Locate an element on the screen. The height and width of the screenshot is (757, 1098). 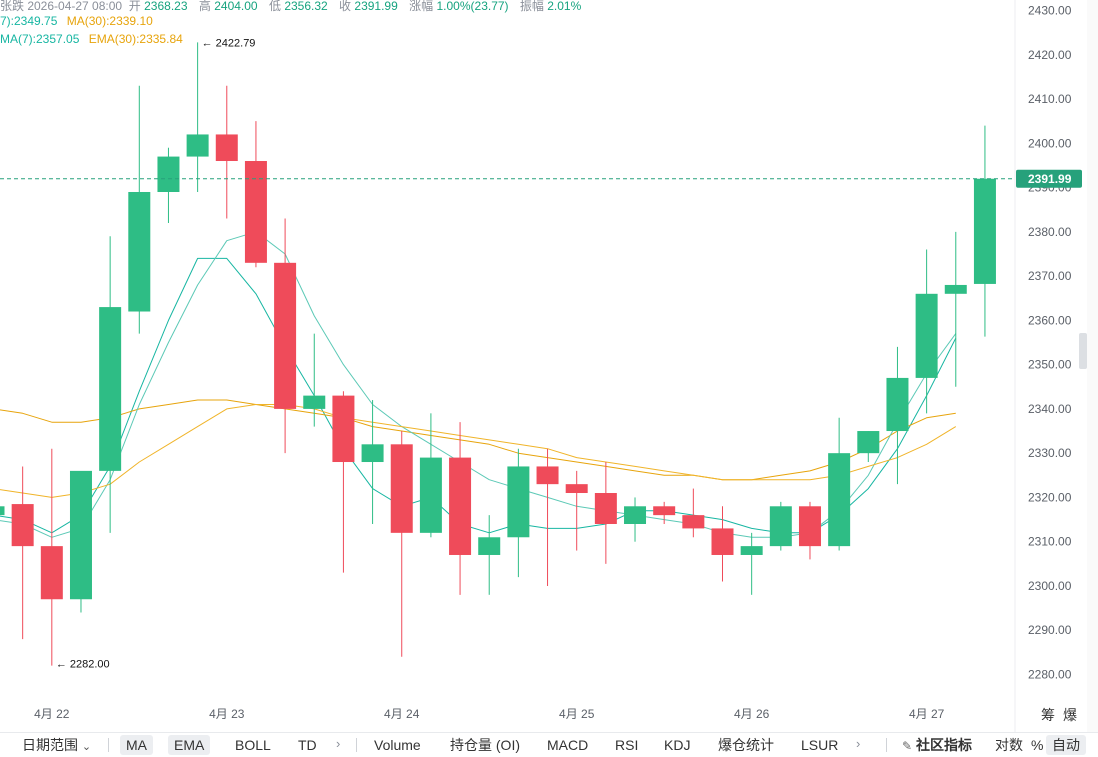
ma-toggle: MA is located at coordinates (136, 745).